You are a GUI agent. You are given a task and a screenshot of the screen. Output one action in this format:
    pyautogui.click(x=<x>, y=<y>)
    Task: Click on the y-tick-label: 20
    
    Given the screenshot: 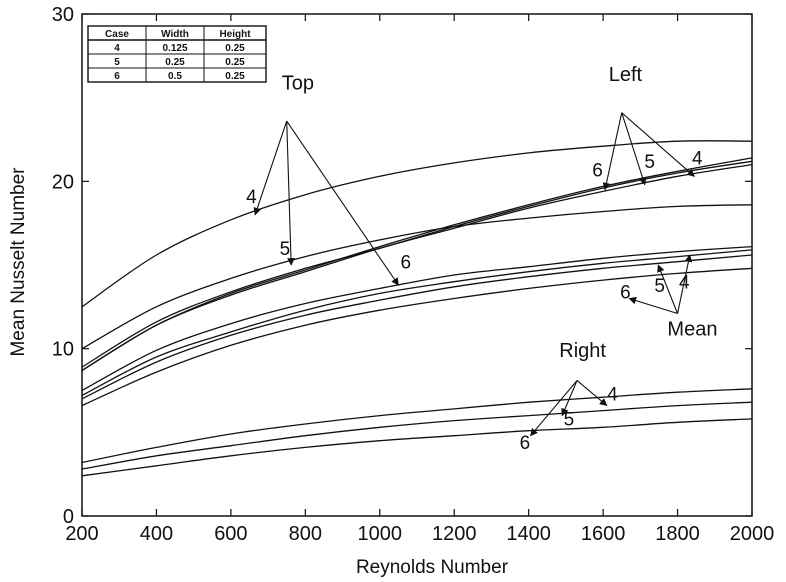 What is the action you would take?
    pyautogui.click(x=63, y=182)
    